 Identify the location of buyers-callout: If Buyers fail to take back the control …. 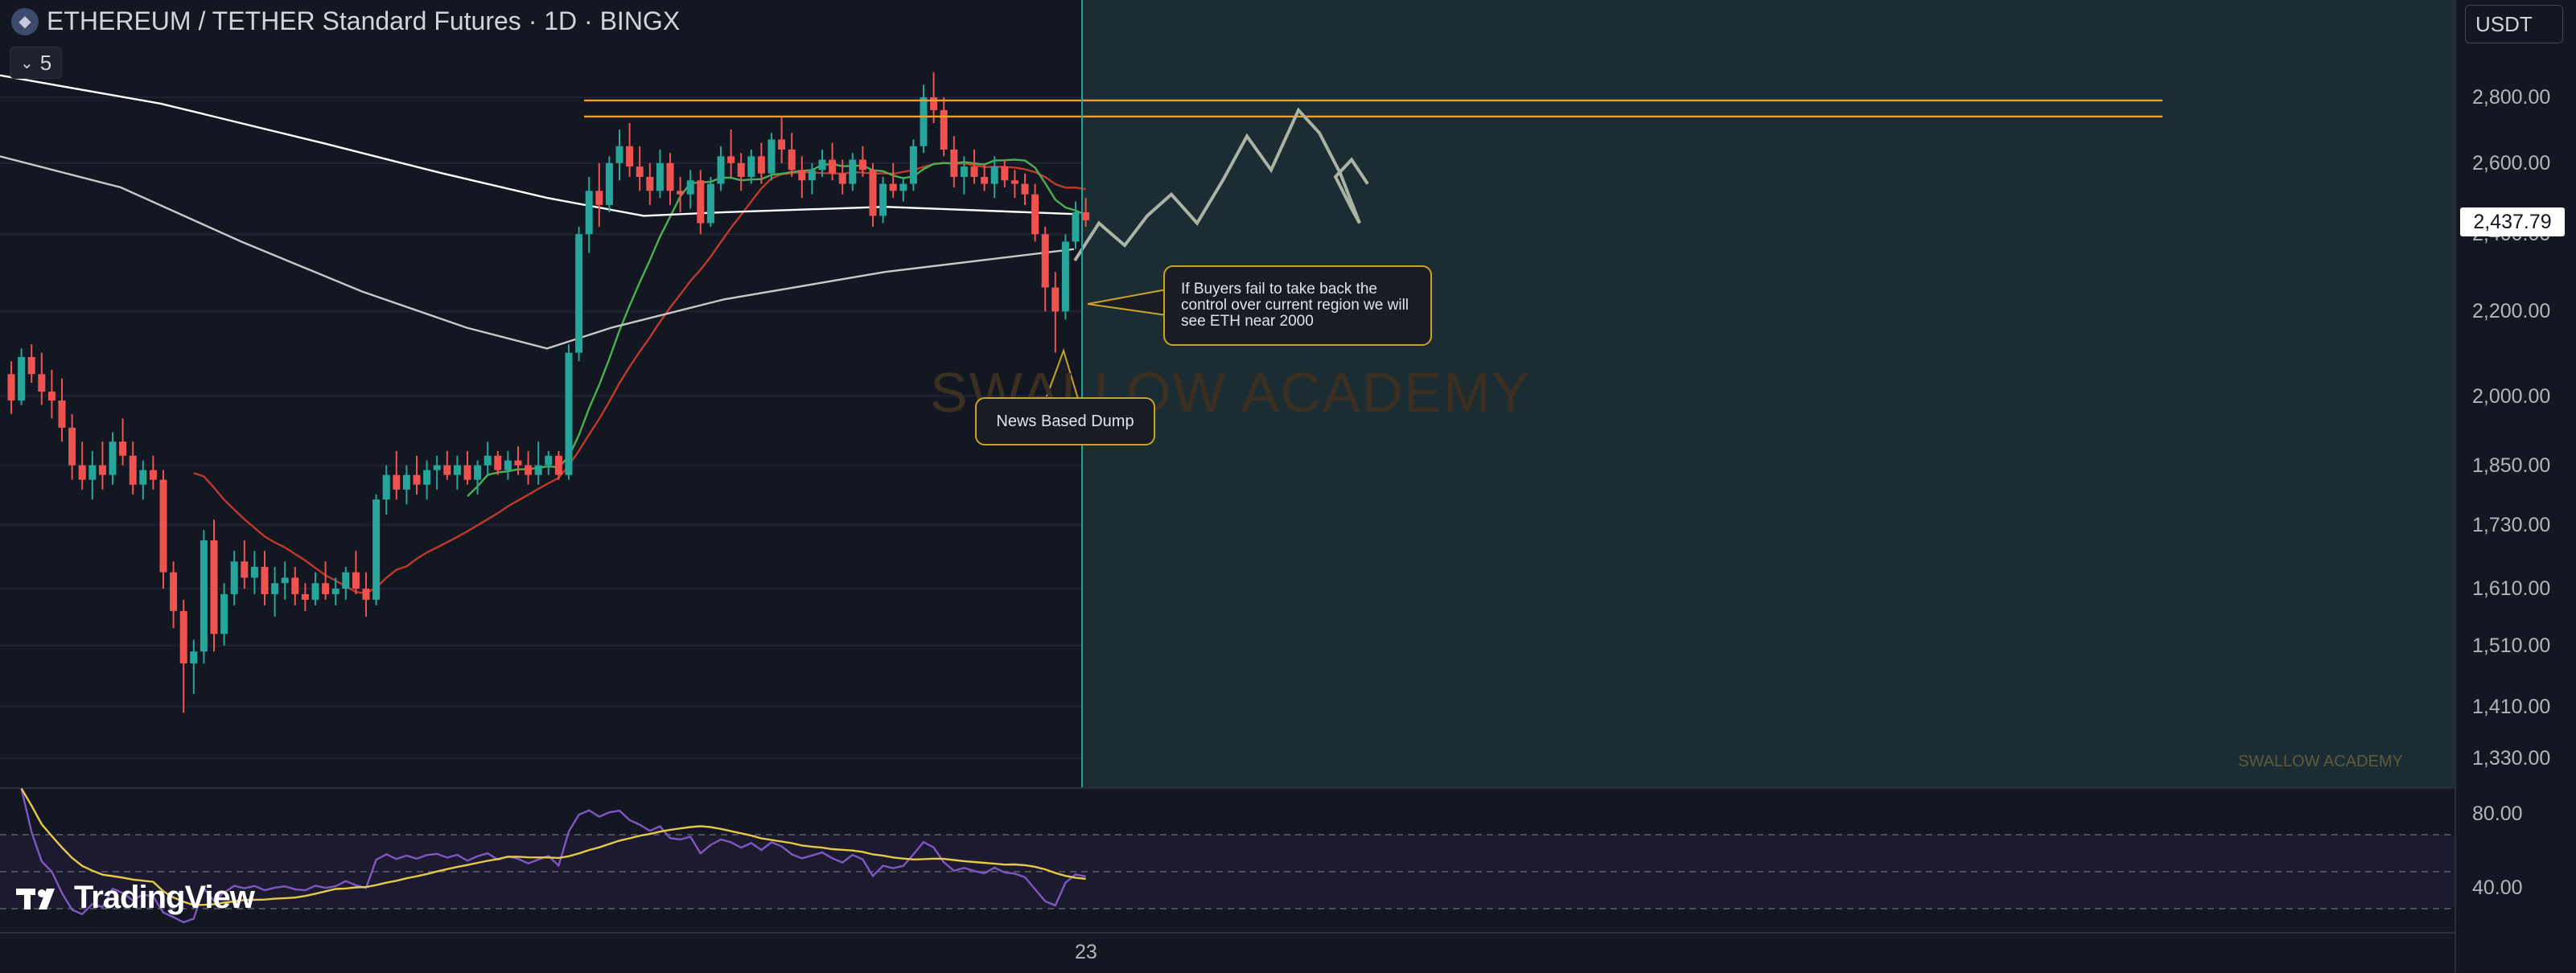
(1297, 305).